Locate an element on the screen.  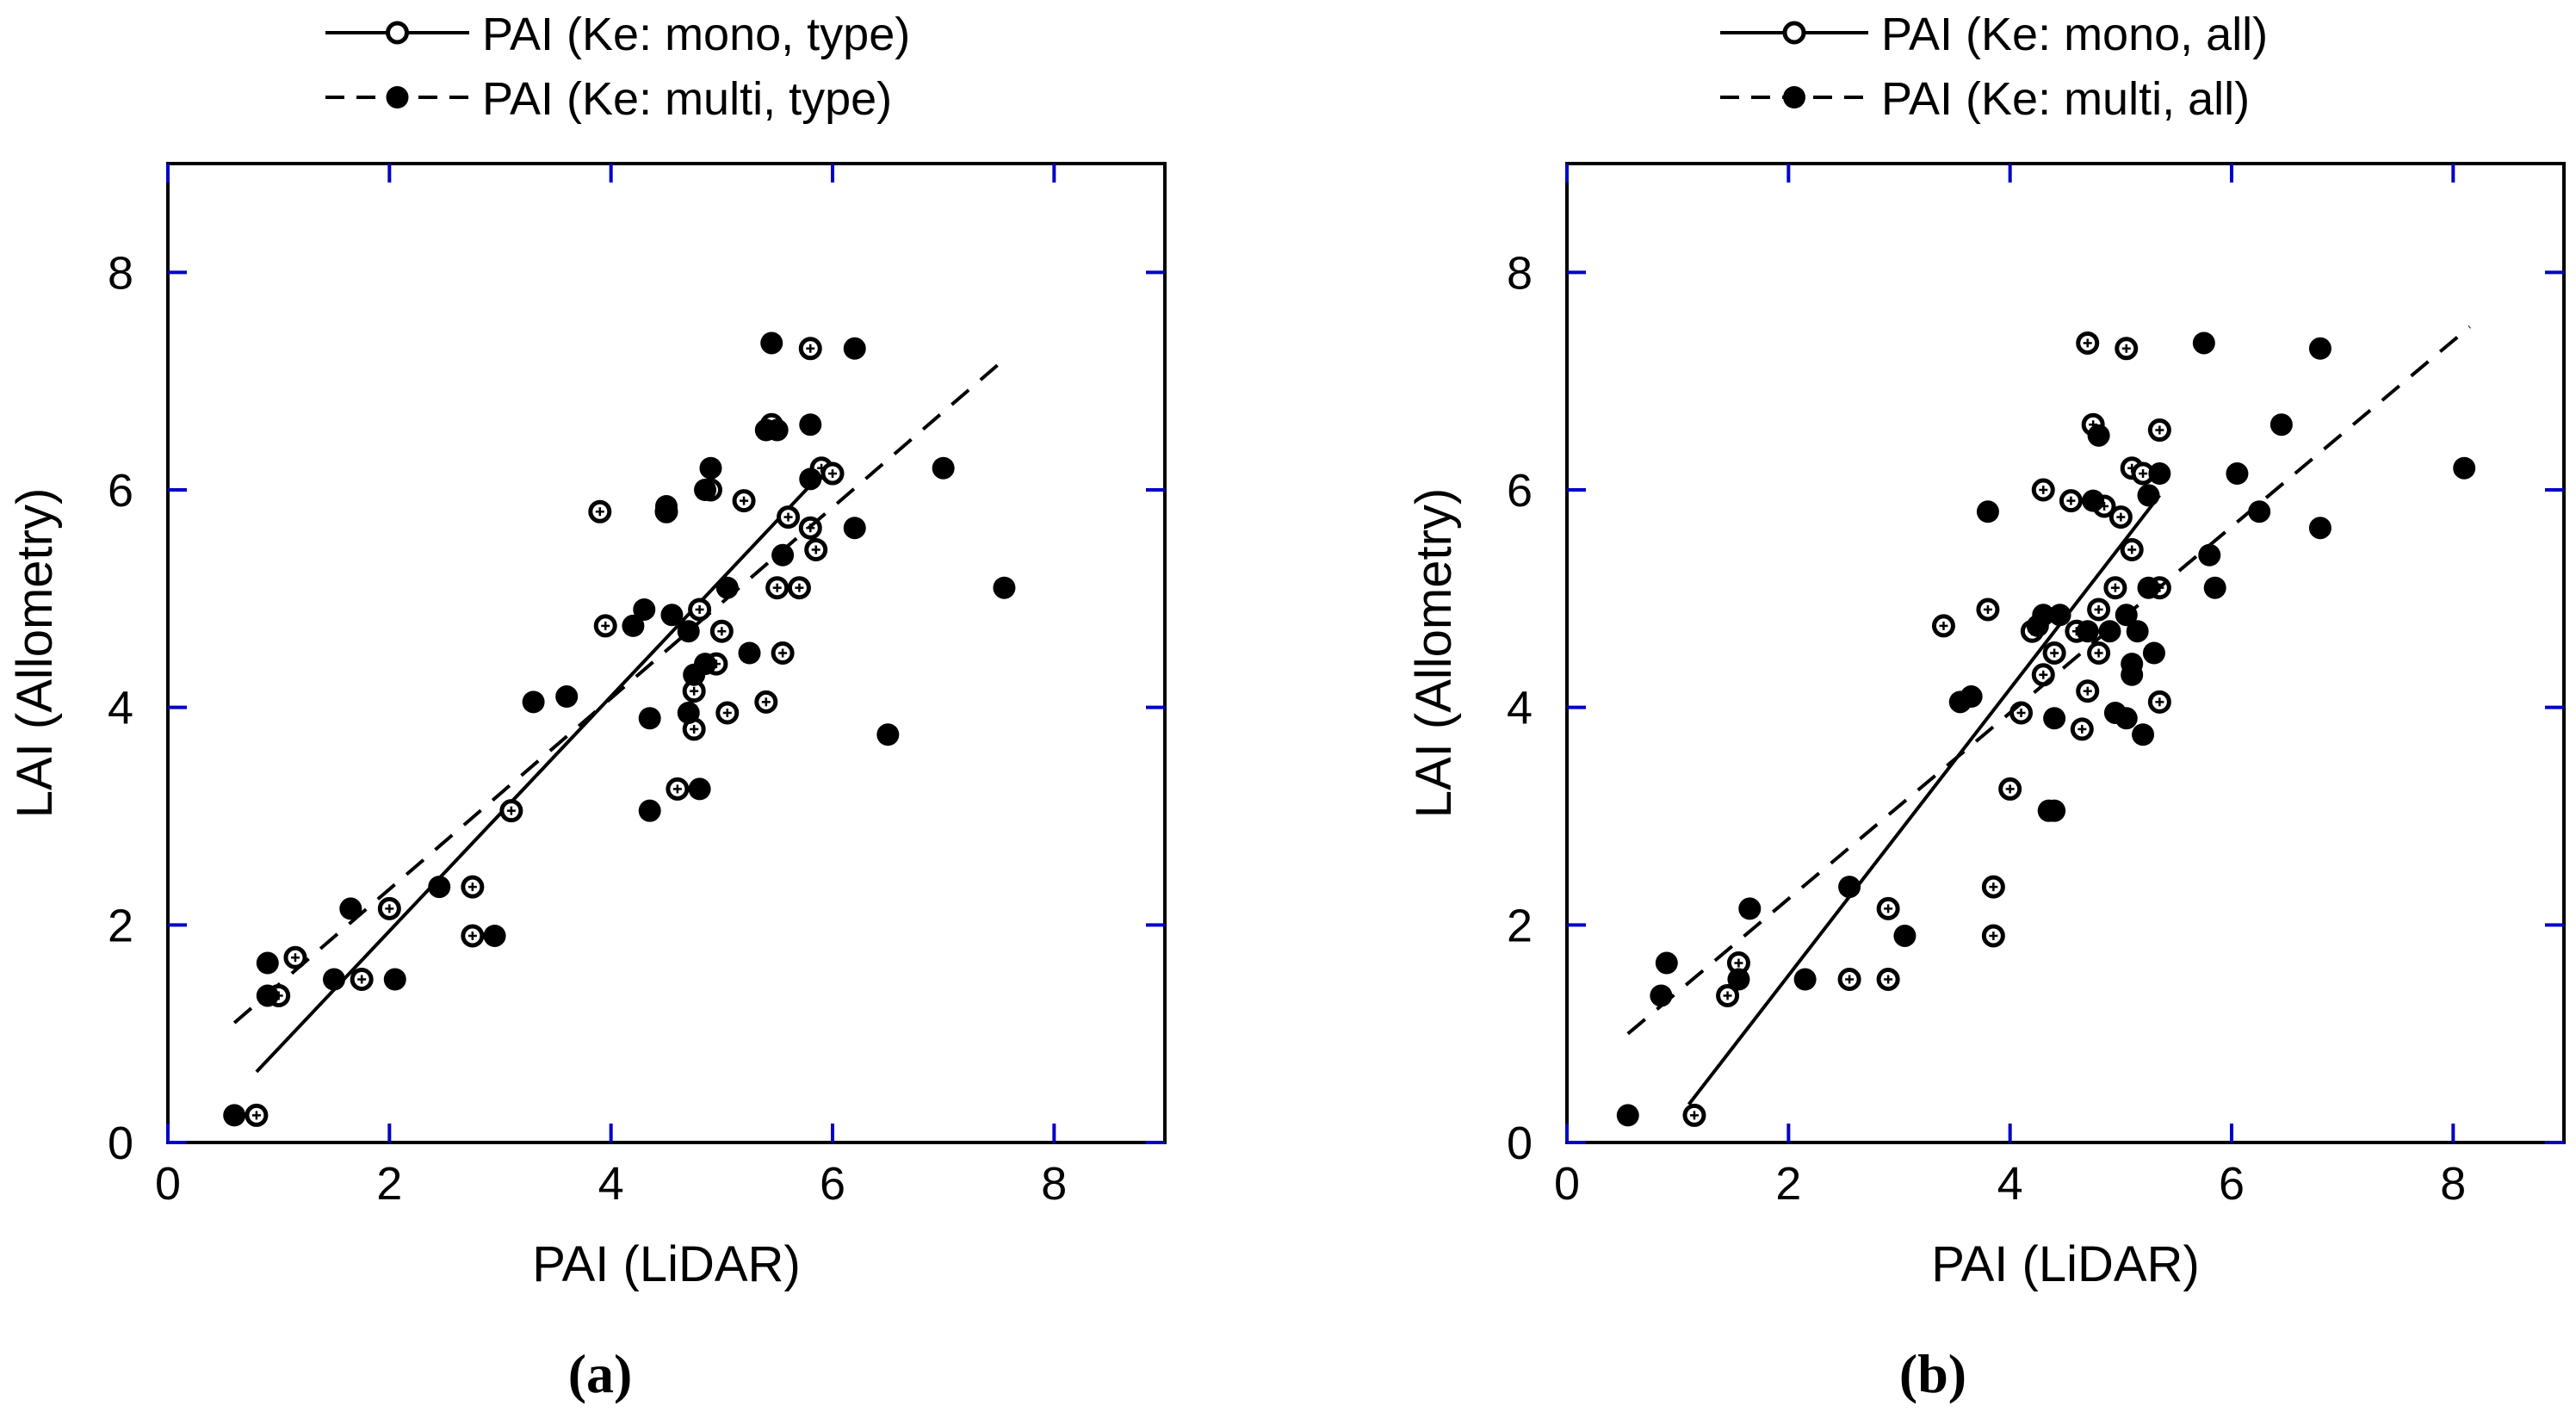
x-tick-label: 0 is located at coordinates (168, 1184).